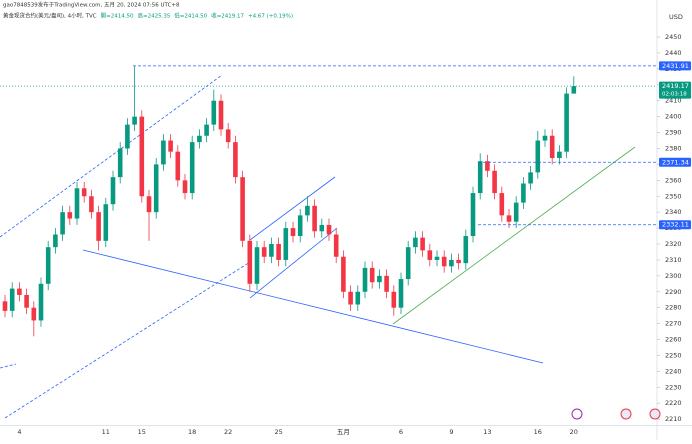 The height and width of the screenshot is (444, 692). What do you see at coordinates (127, 340) in the screenshot?
I see `channel-dashed-bottom` at bounding box center [127, 340].